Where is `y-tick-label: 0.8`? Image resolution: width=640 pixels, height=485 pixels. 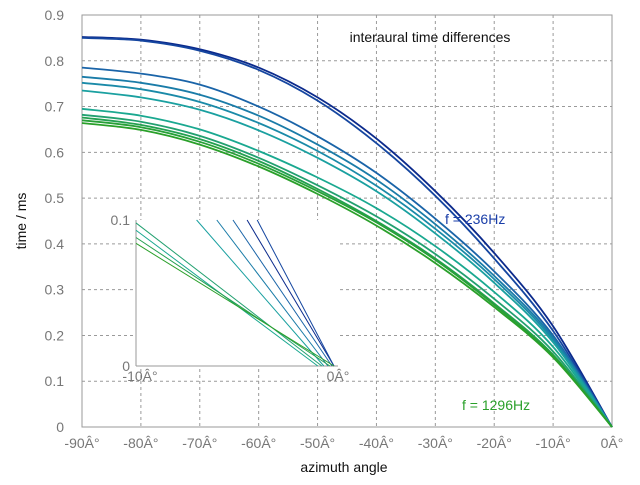
y-tick-label: 0.8 is located at coordinates (55, 61).